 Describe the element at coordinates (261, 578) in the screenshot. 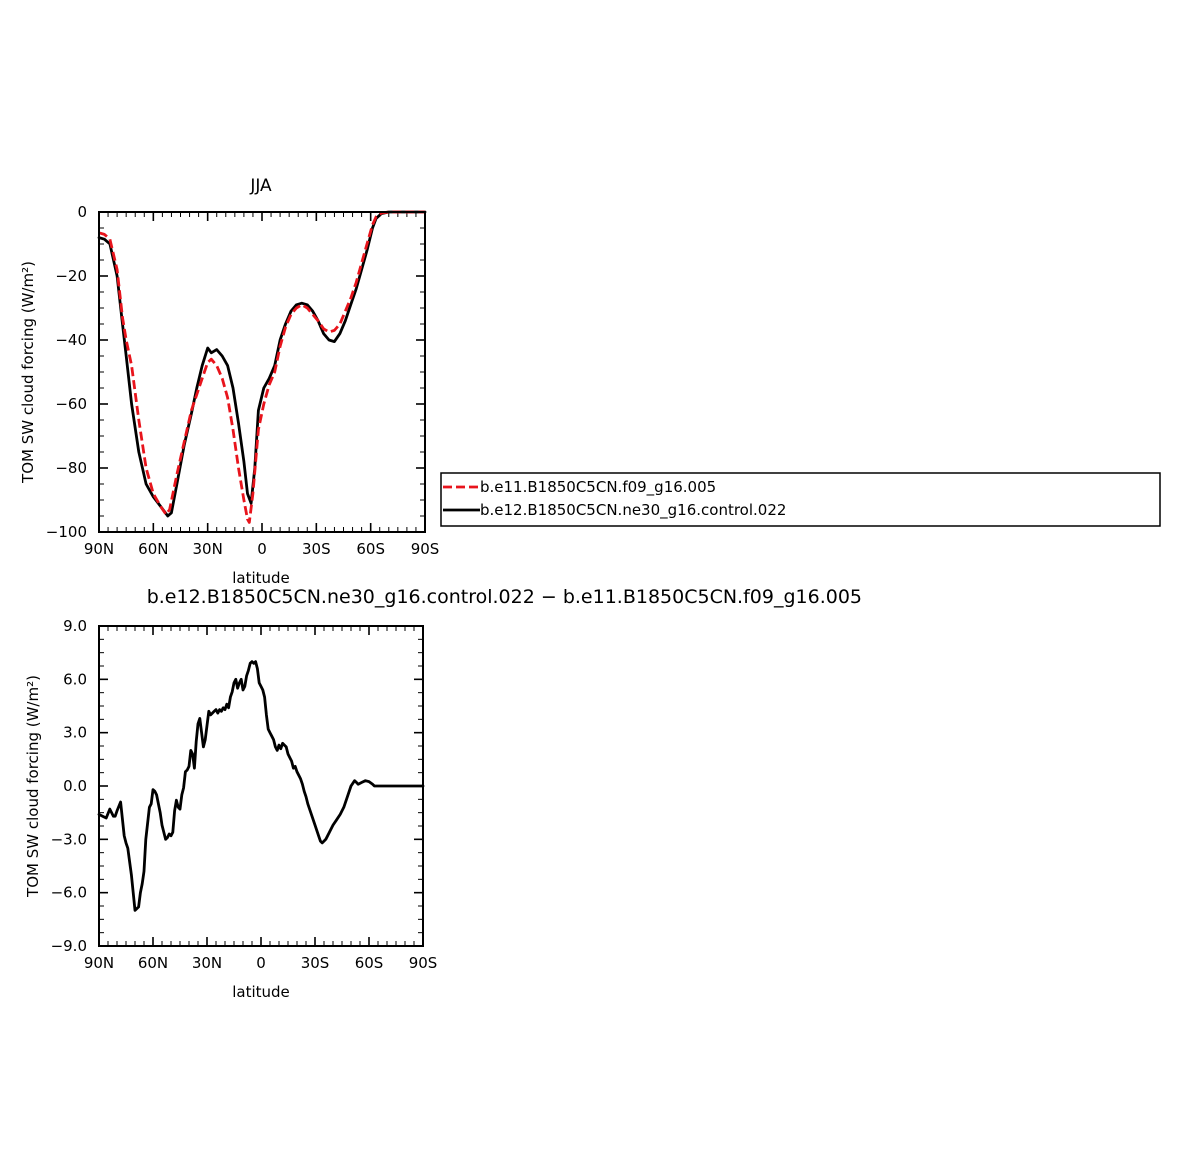

I see `top-x-axis-label: latitude` at that location.